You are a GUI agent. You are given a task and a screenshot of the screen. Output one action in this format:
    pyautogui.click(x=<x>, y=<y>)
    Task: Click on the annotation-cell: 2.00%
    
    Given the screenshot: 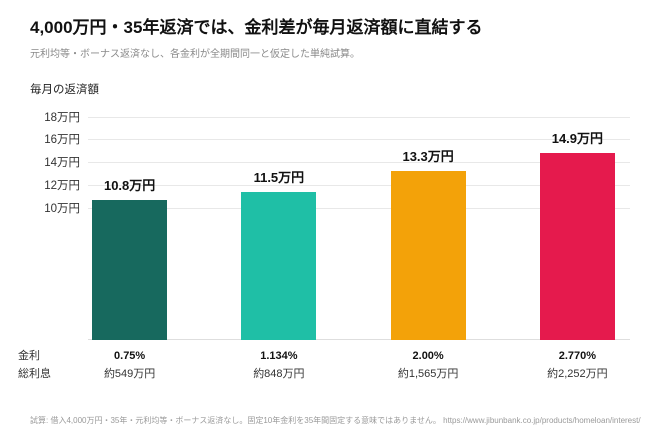 What is the action you would take?
    pyautogui.click(x=428, y=356)
    